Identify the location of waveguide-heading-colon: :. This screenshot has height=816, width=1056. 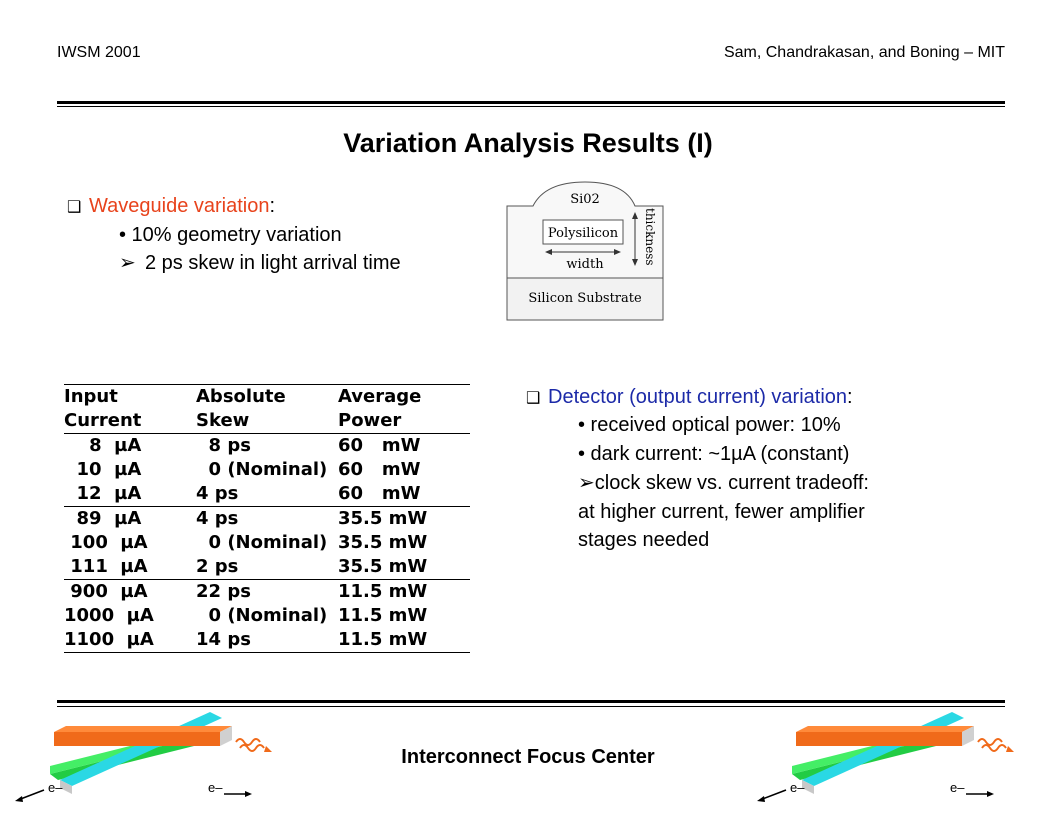
(272, 206).